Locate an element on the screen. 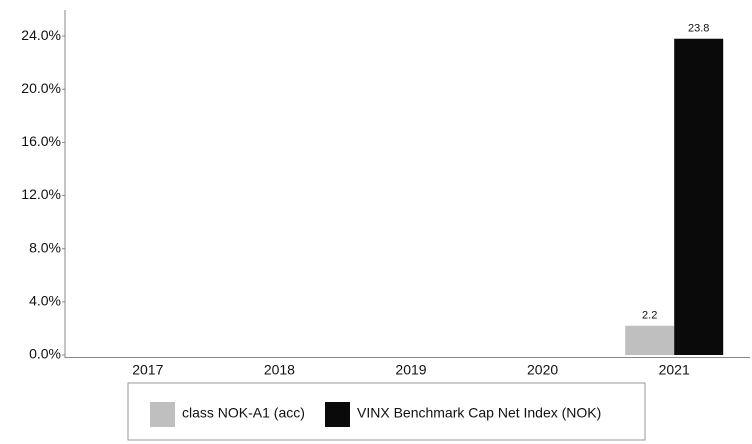  legend-label: VINX Benchmark Cap Net Index (NOK) is located at coordinates (479, 413).